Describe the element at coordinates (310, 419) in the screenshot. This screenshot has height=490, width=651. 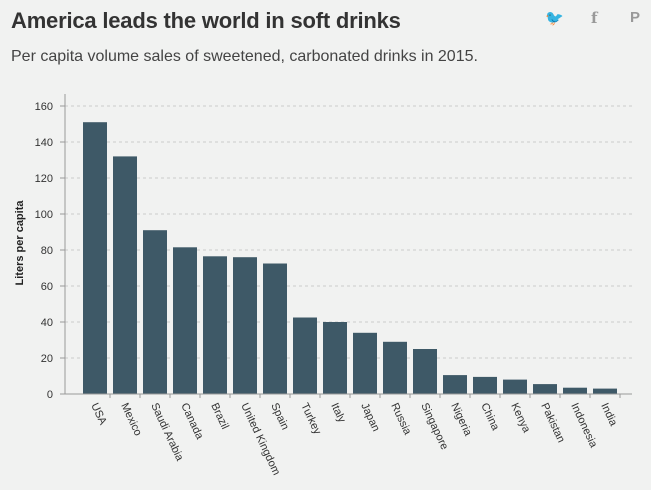
I see `x-tick-label: Turkey` at that location.